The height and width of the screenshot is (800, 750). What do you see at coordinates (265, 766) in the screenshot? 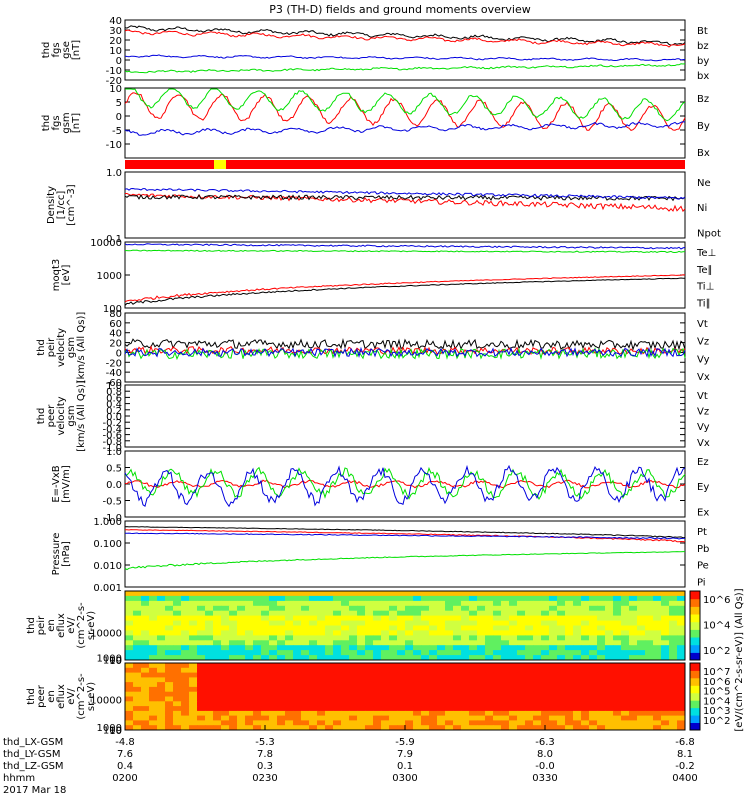
I see `x-axis-cell: 0.3` at bounding box center [265, 766].